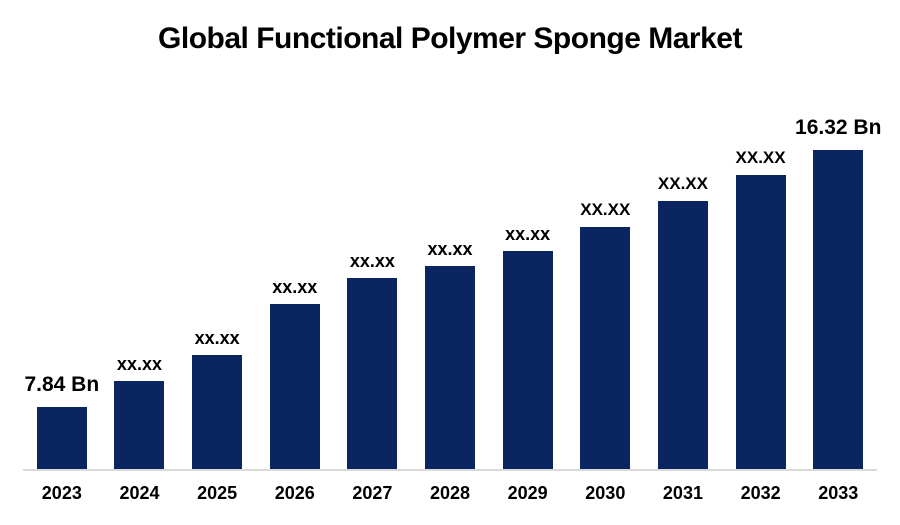 The width and height of the screenshot is (900, 525). Describe the element at coordinates (450, 38) in the screenshot. I see `chart-title: Global Functional Polymer Sponge Market` at that location.